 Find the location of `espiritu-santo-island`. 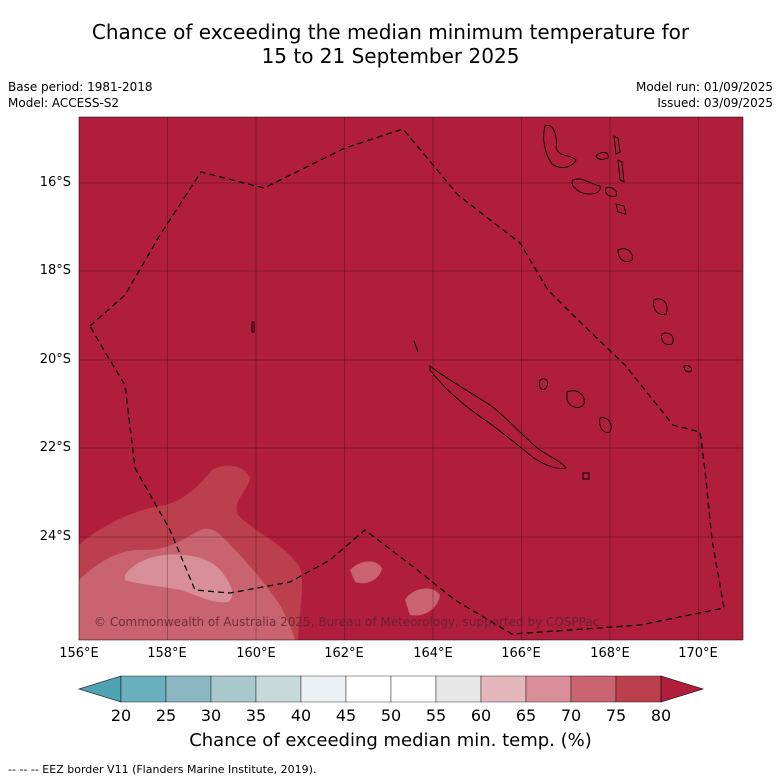

espiritu-santo-island is located at coordinates (560, 146).